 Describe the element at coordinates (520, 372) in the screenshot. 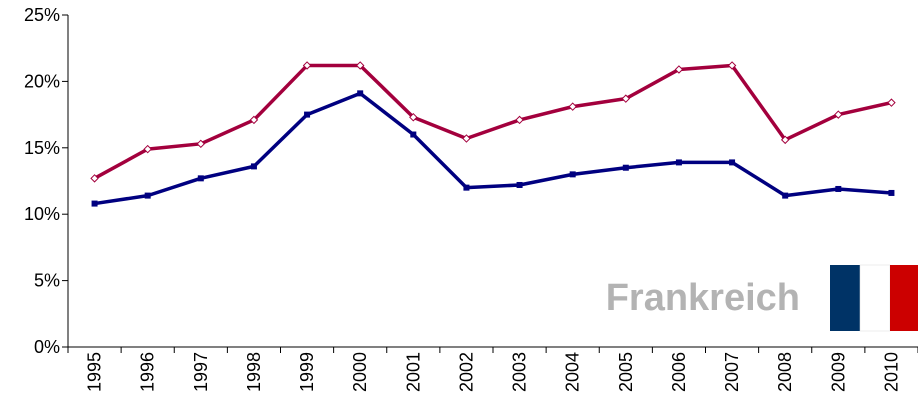

I see `x-tick-label: 2003` at that location.